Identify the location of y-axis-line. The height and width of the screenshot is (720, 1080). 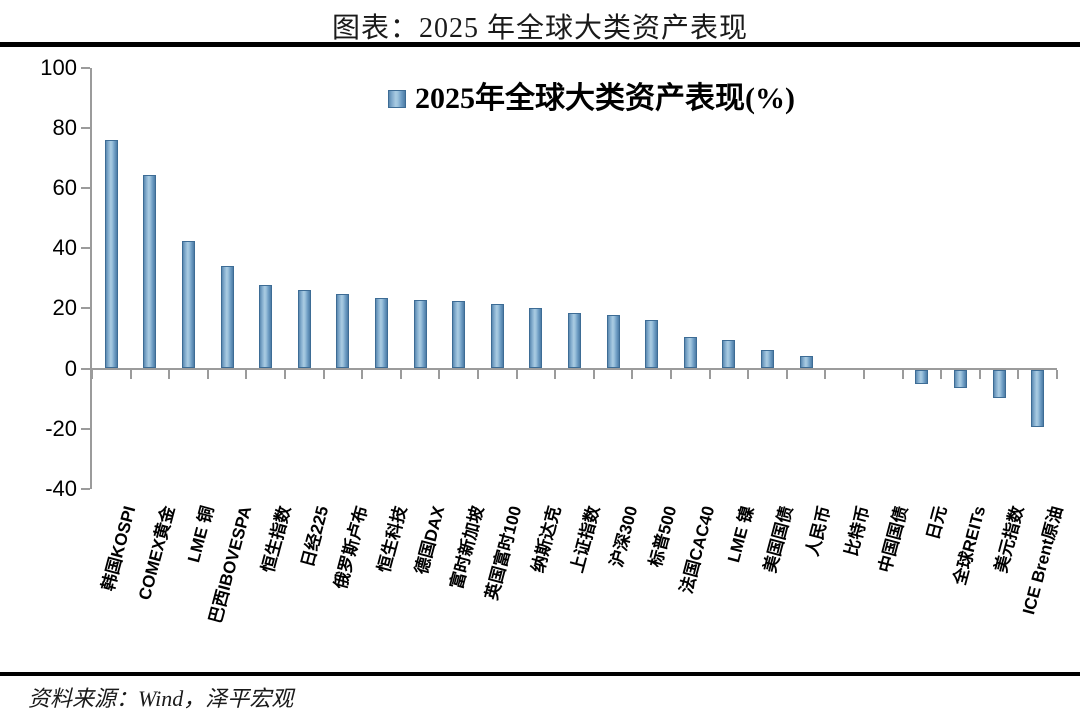
(91, 278).